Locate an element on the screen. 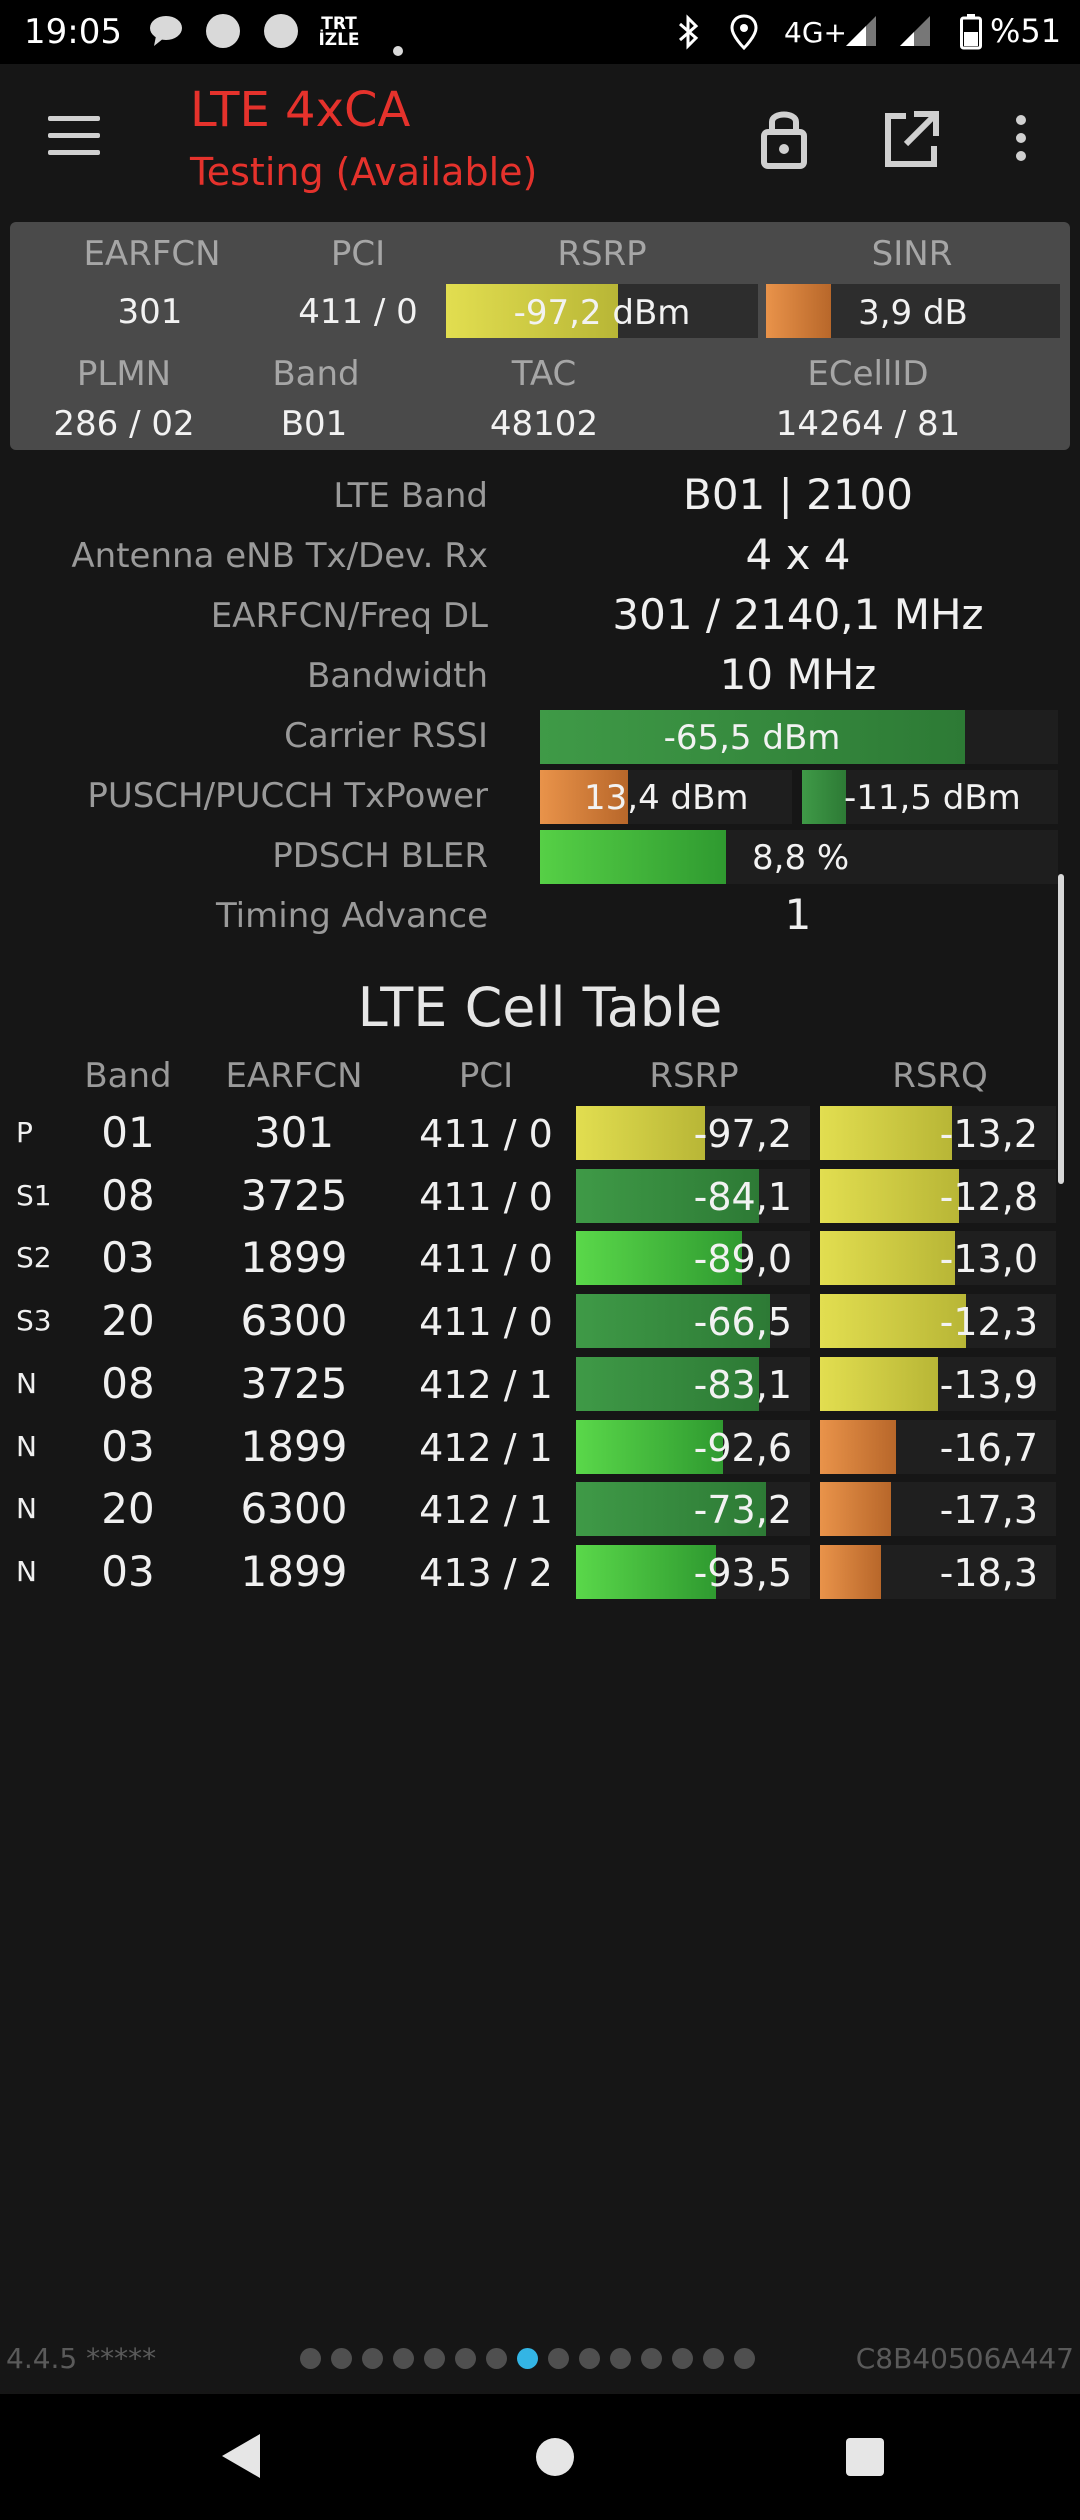 The width and height of the screenshot is (1080, 2520). ecellid-value: 14264 / 81 is located at coordinates (868, 424).